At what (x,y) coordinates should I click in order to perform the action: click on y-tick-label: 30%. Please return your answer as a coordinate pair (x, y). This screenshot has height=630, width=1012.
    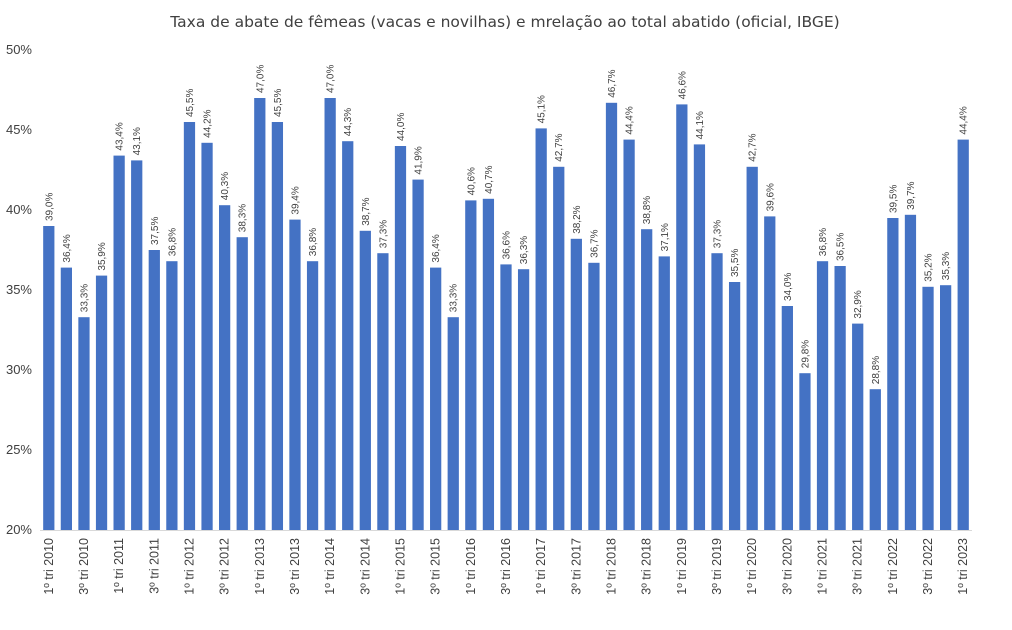
    Looking at the image, I should click on (19, 369).